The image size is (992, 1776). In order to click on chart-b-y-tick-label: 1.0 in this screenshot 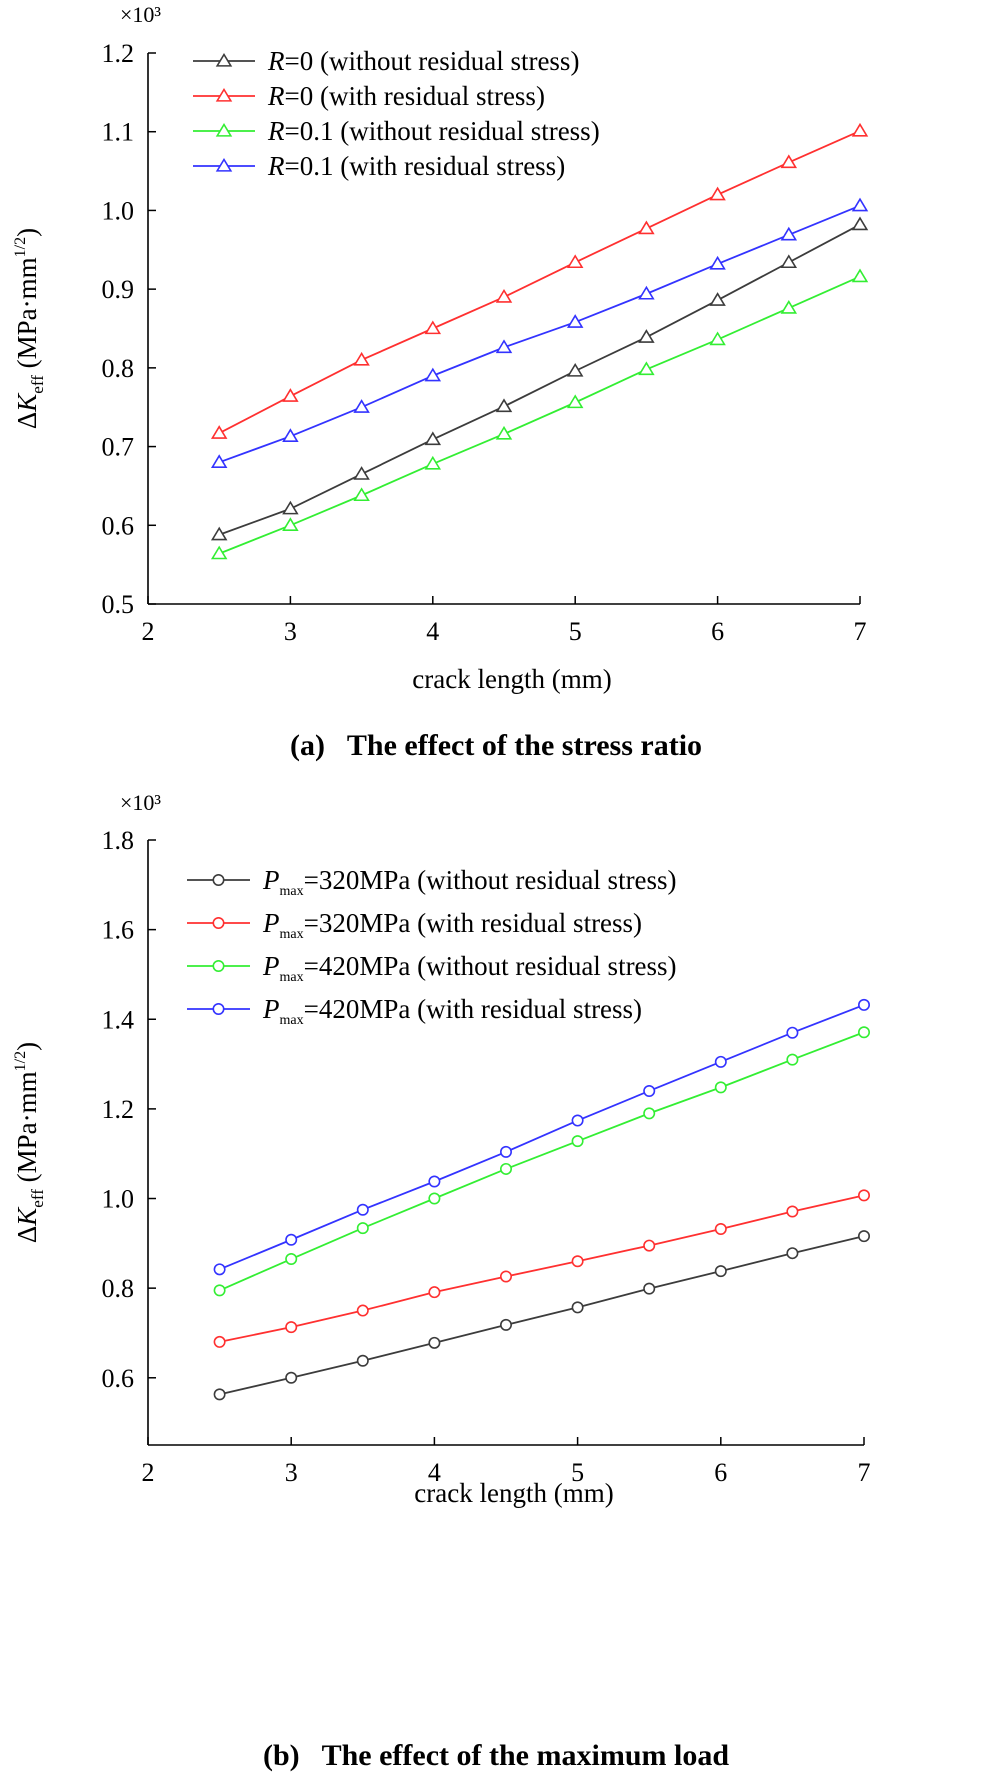, I will do `click(118, 1199)`.